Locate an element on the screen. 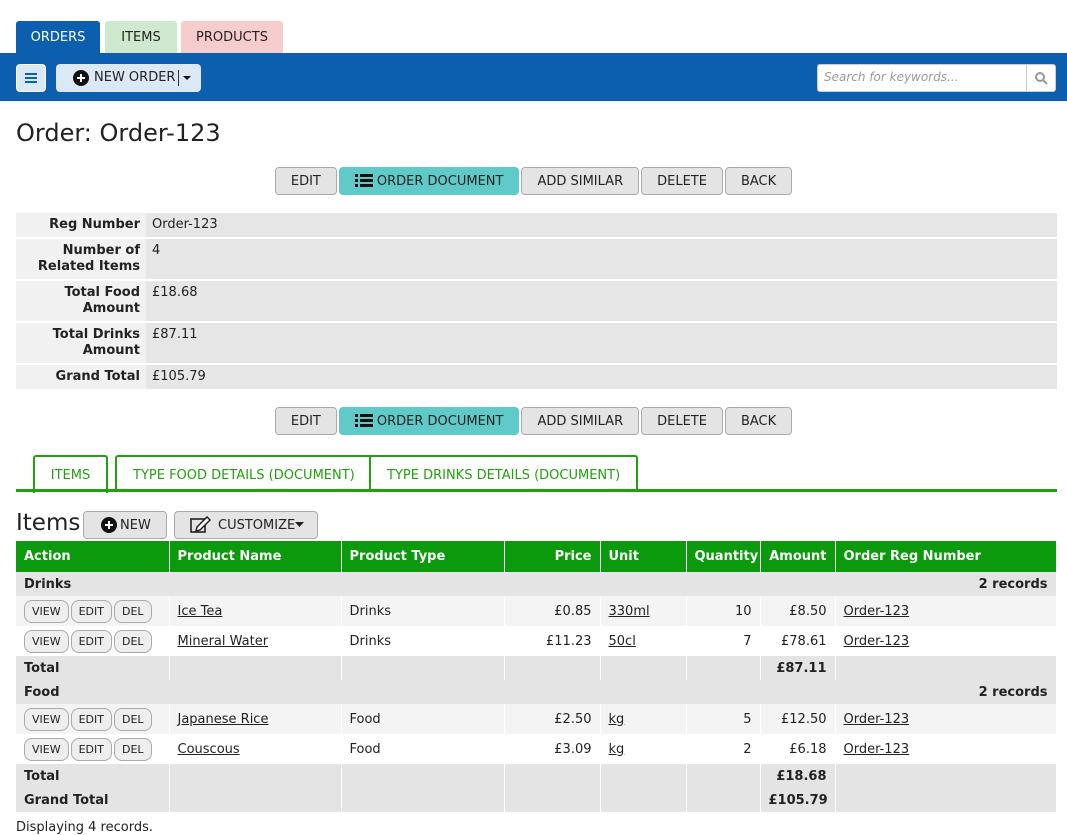  cell: £8.50 is located at coordinates (798, 611).